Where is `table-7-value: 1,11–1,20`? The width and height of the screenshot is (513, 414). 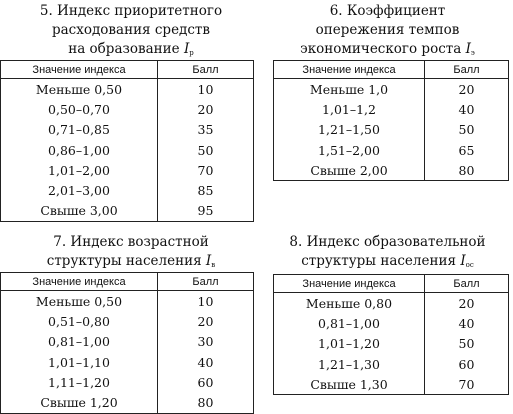 table-7-value: 1,11–1,20 is located at coordinates (79, 382).